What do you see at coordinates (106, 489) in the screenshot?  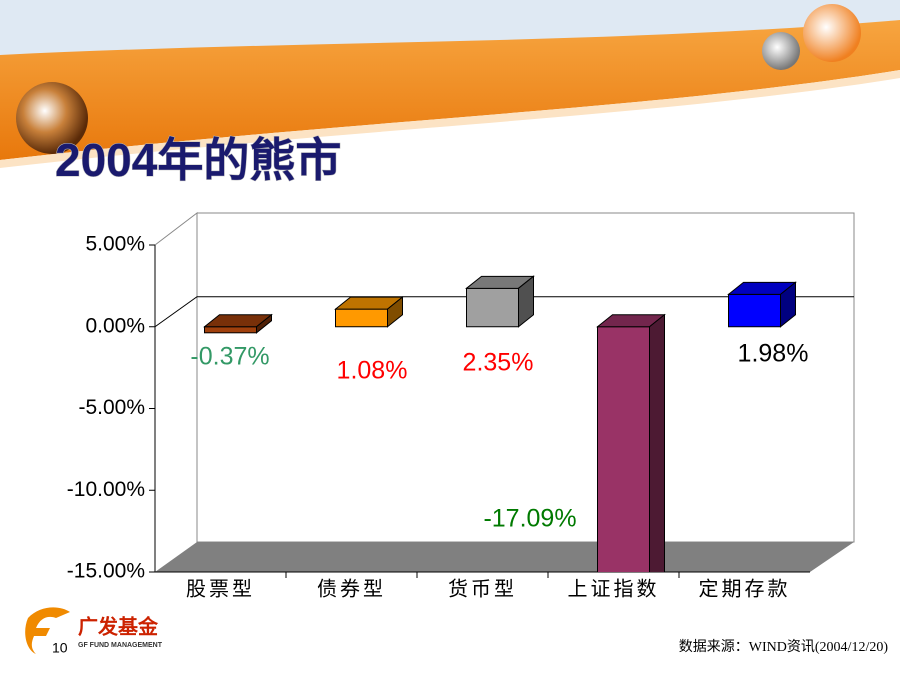 I see `y-tick-label: -10.00%` at bounding box center [106, 489].